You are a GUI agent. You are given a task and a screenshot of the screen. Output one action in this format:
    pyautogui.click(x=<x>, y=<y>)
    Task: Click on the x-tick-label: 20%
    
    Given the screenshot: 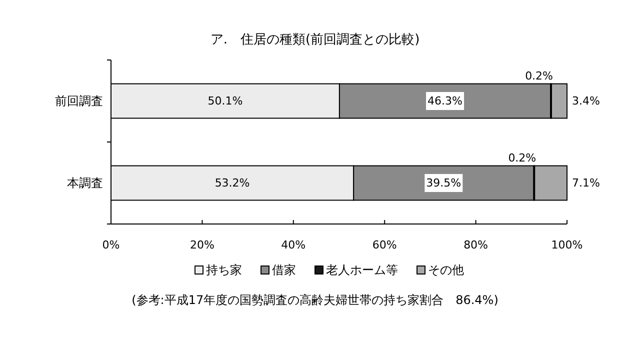 What is the action you would take?
    pyautogui.click(x=202, y=245)
    